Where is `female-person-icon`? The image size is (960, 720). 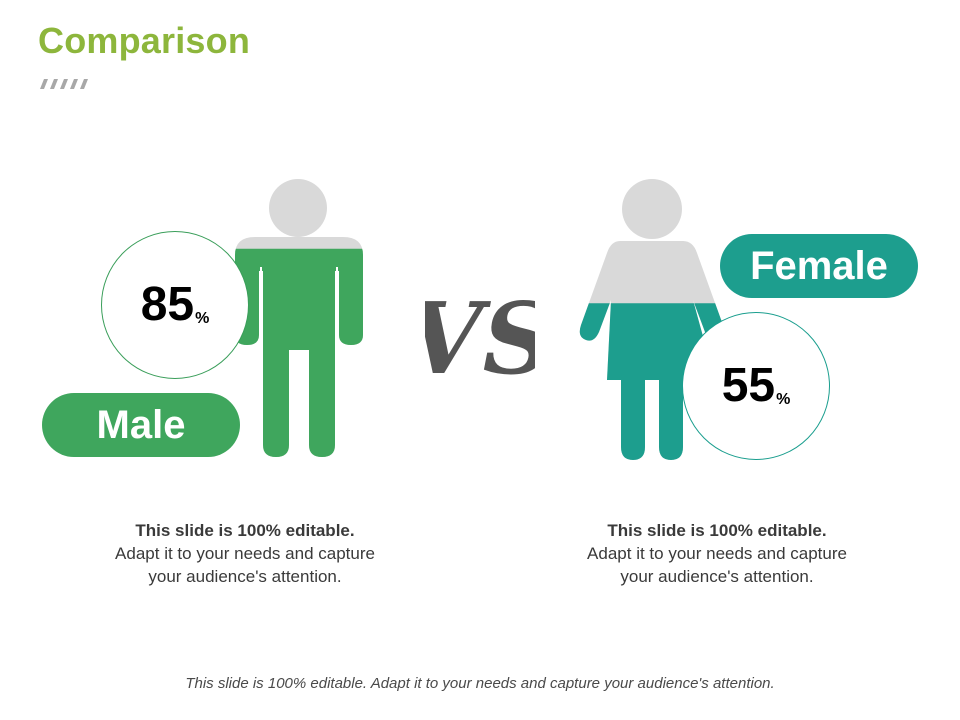
female-person-icon is located at coordinates (652, 319).